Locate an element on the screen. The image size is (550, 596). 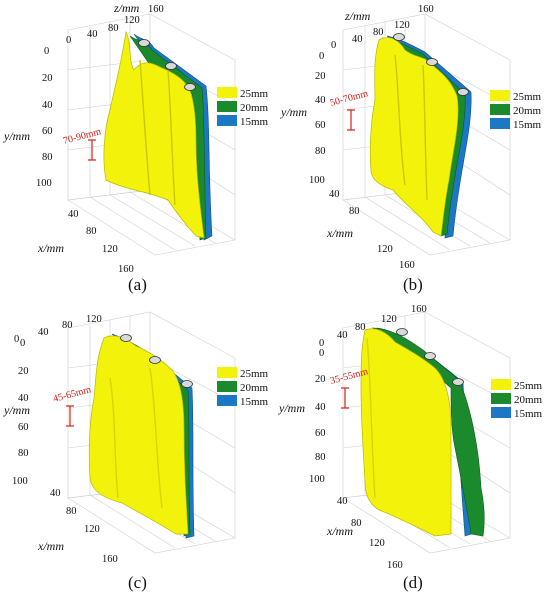
range-label: 50-70mm is located at coordinates (349, 98).